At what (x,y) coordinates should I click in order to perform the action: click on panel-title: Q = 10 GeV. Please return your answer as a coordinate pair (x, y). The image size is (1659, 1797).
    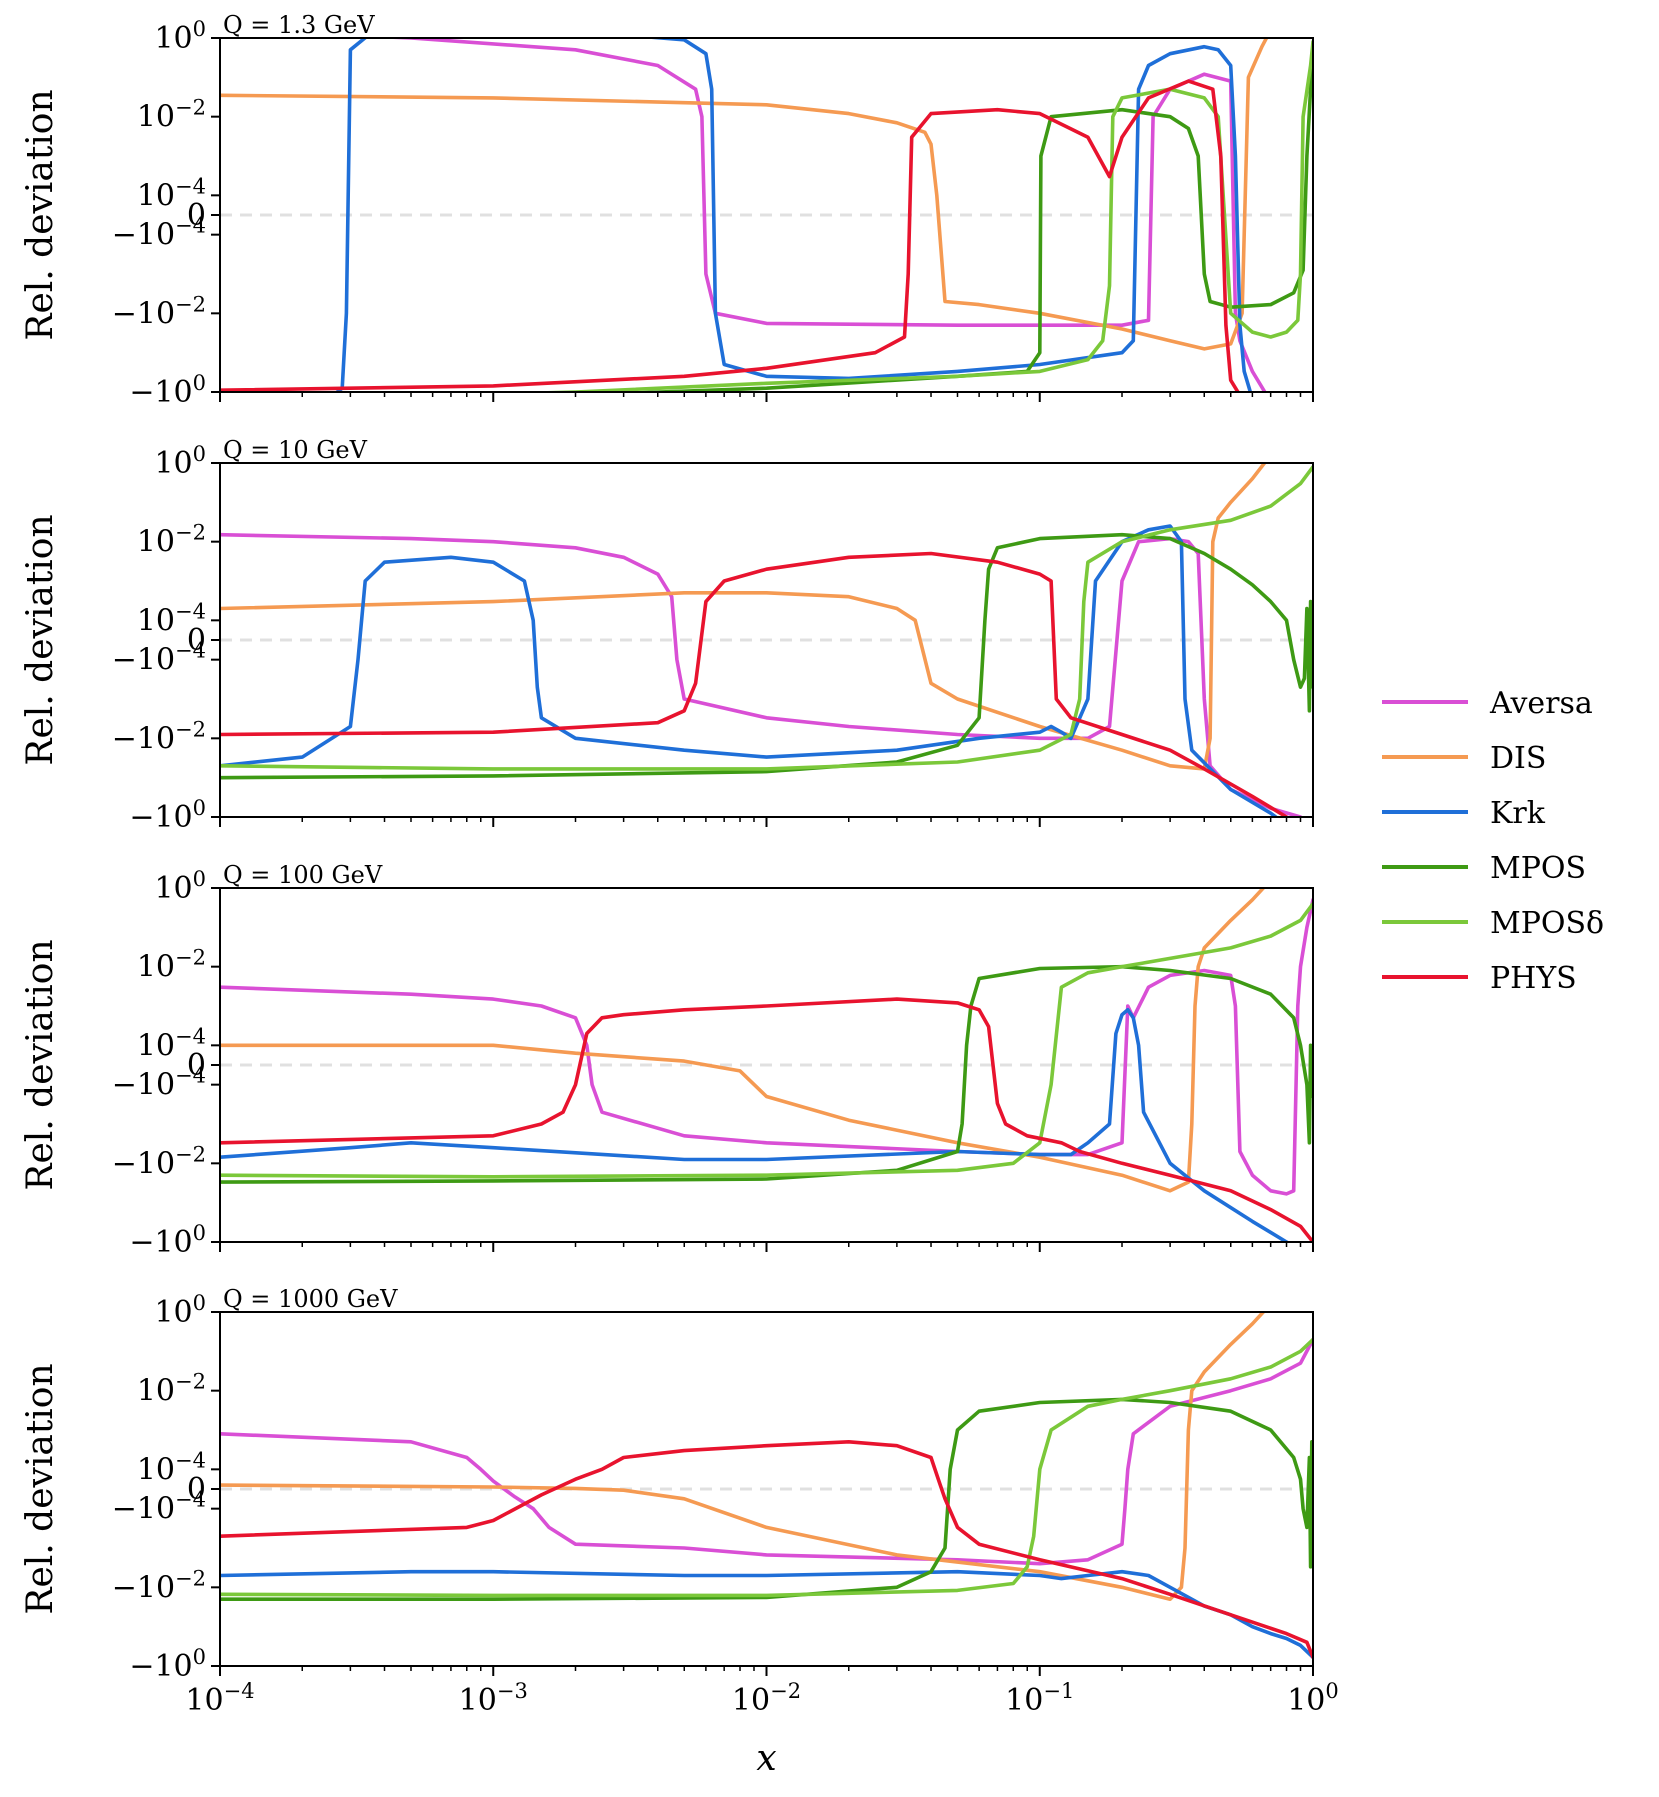
    Looking at the image, I should click on (295, 450).